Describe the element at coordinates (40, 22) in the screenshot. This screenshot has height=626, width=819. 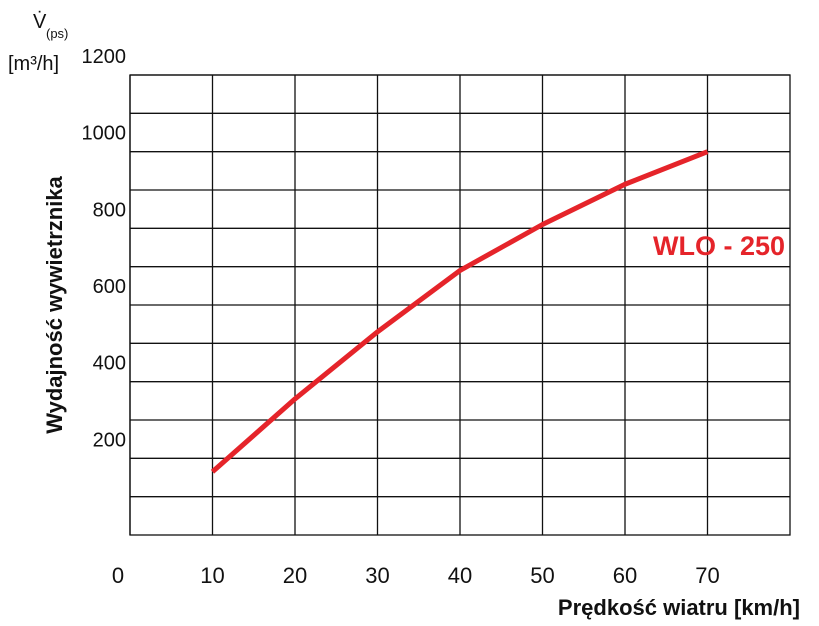
I see `y-unit-symbol: V̇` at that location.